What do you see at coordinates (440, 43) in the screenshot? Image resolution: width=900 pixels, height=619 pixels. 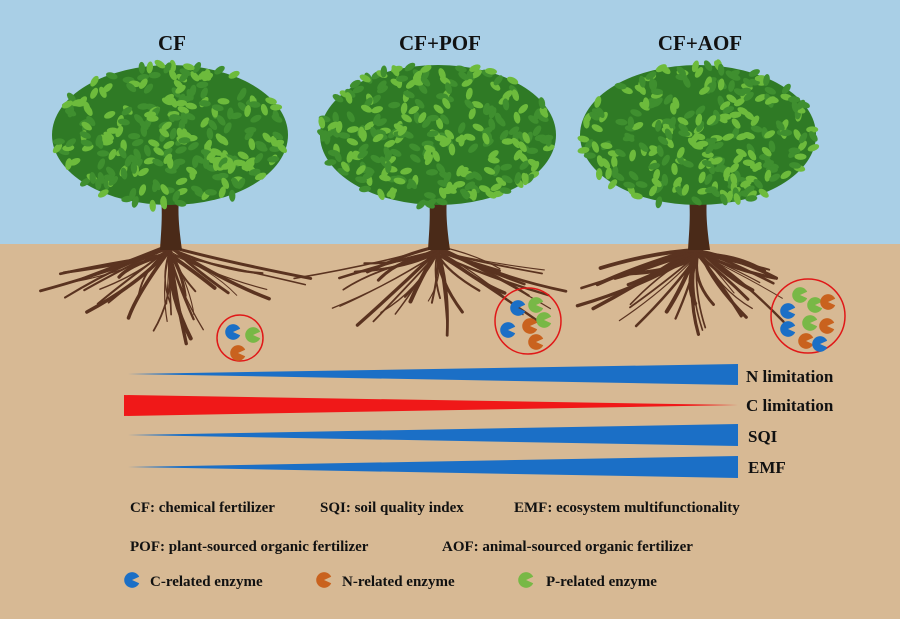 I see `treatment-label-cf-pof: CF+POF` at bounding box center [440, 43].